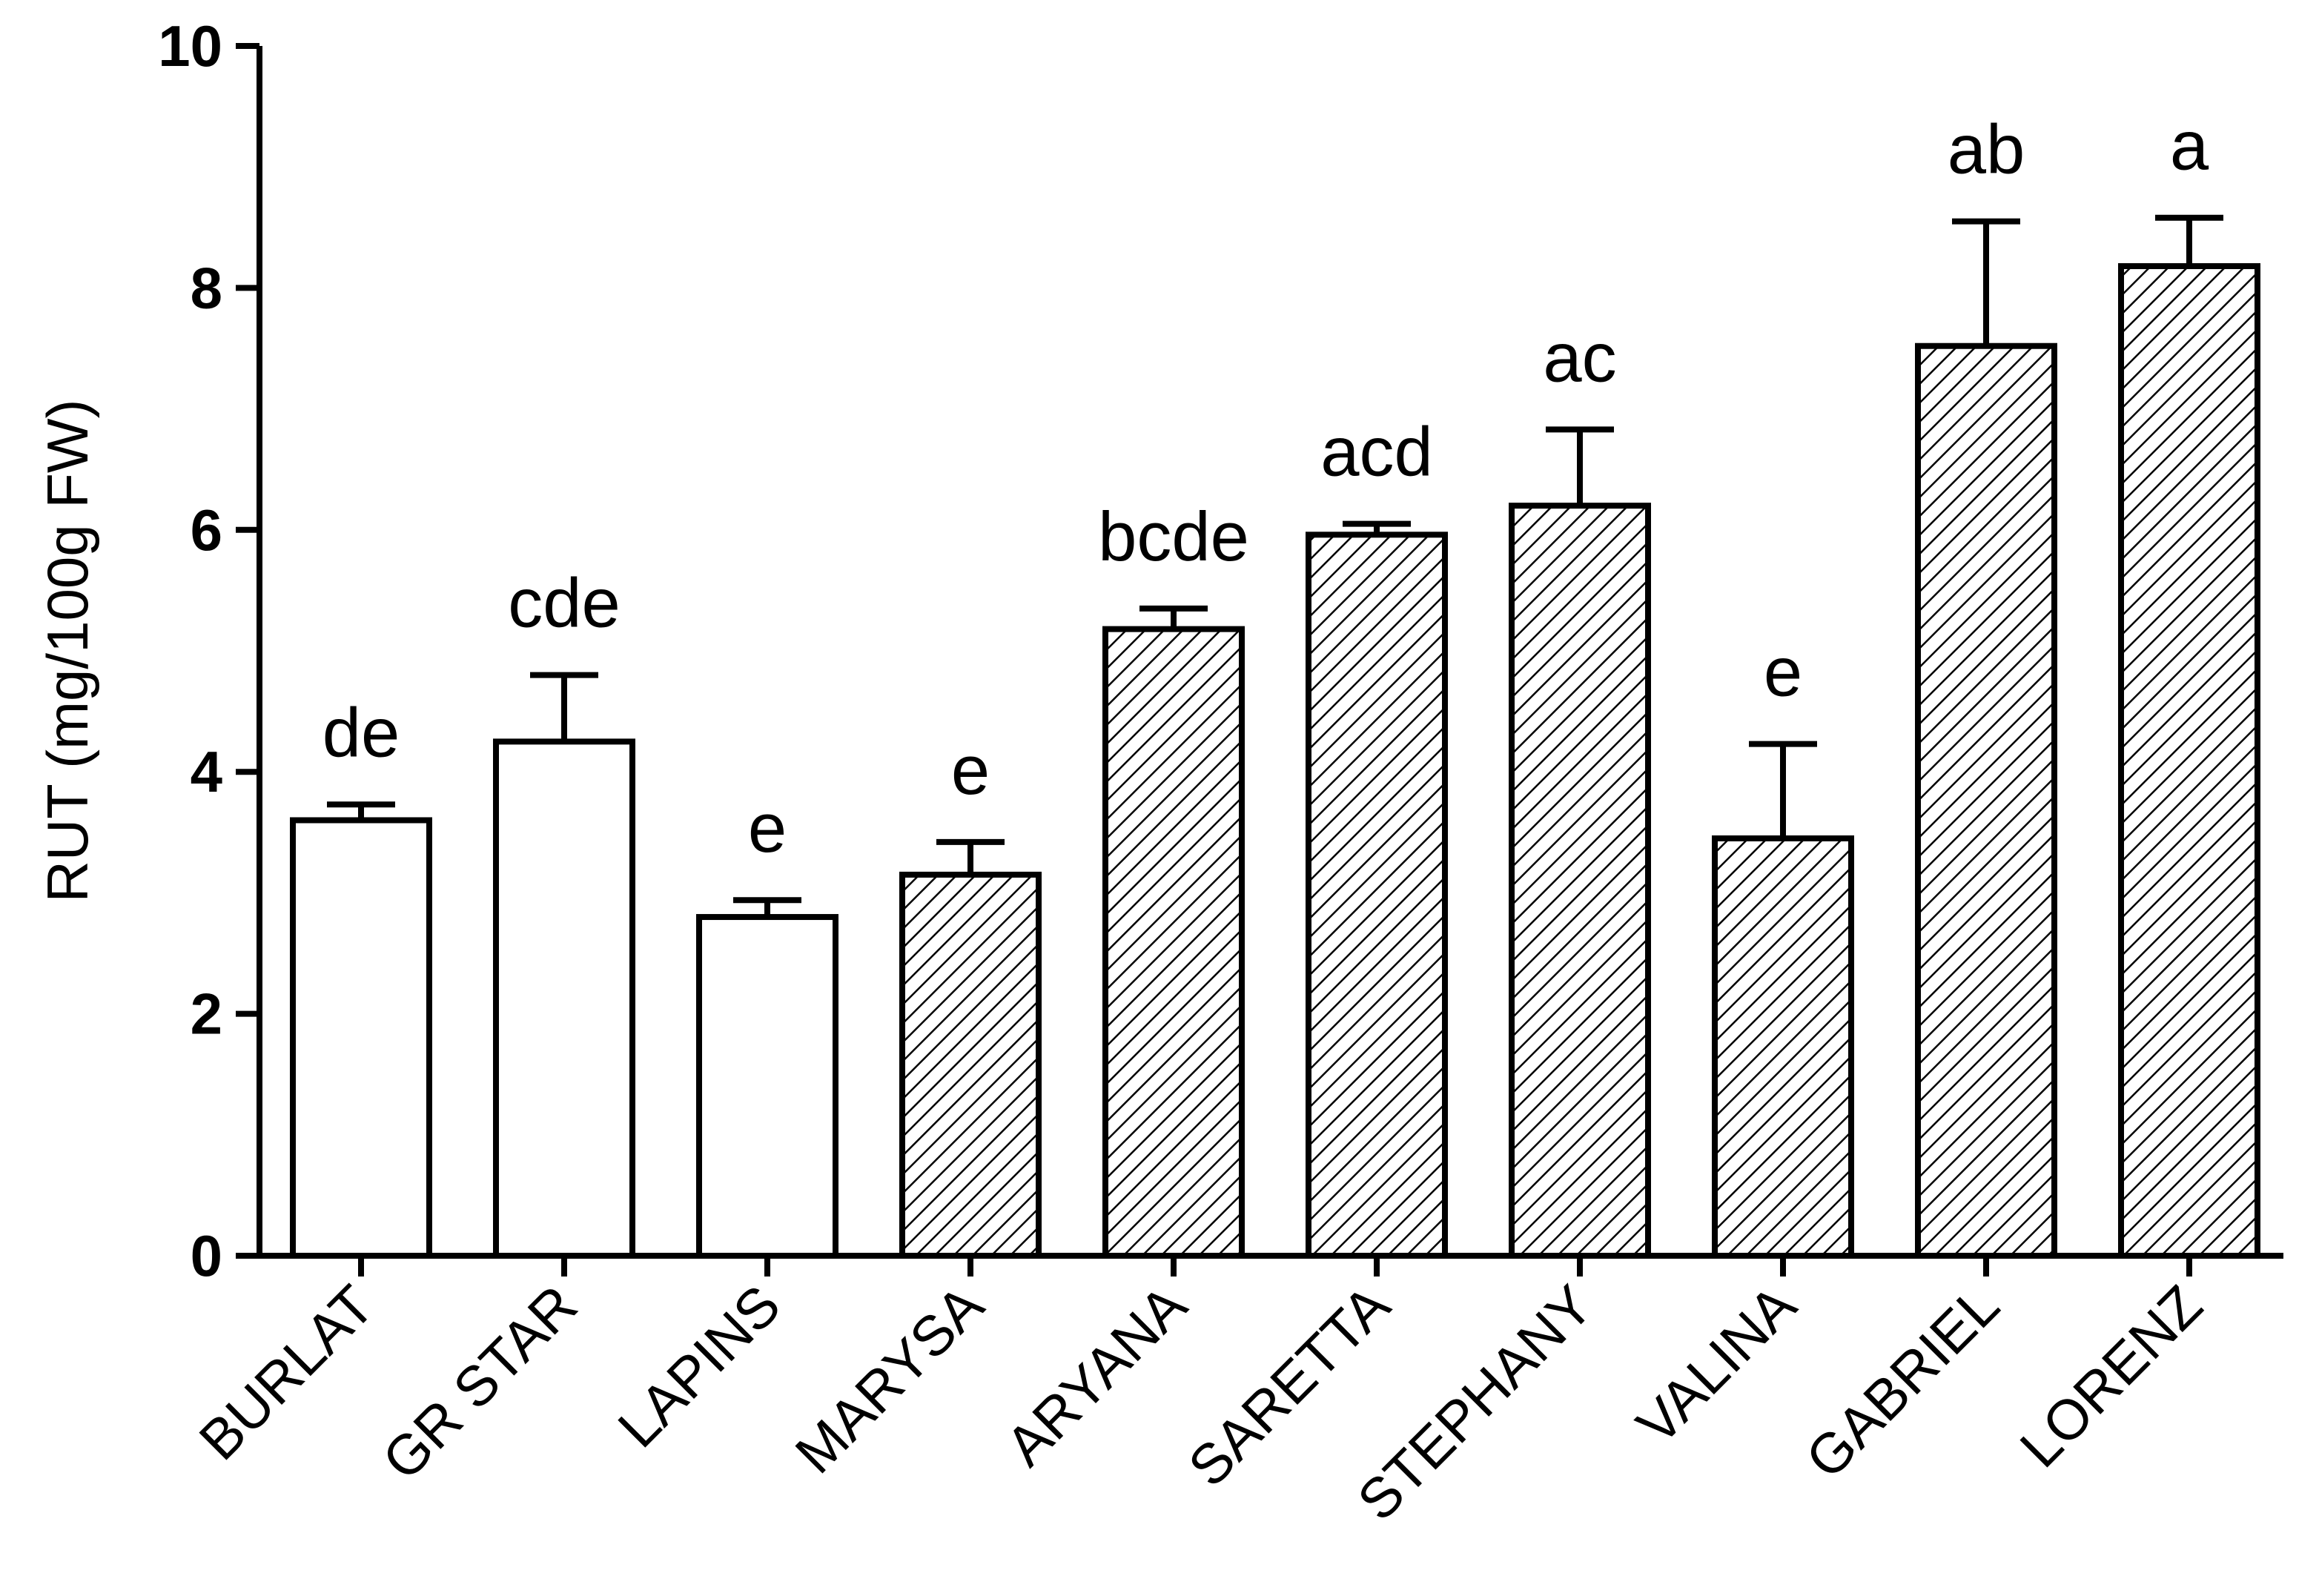  Describe the element at coordinates (767, 1086) in the screenshot. I see `bar-lapins` at that location.